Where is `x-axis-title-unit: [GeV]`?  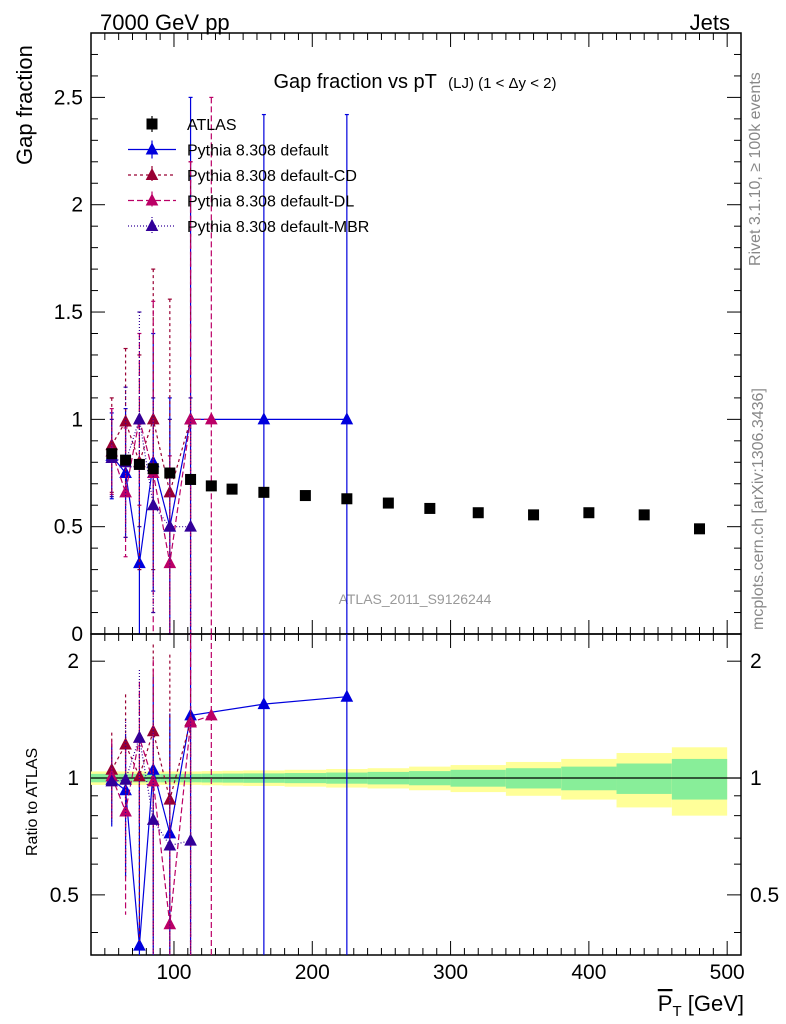 x-axis-title-unit: [GeV] is located at coordinates (713, 1003).